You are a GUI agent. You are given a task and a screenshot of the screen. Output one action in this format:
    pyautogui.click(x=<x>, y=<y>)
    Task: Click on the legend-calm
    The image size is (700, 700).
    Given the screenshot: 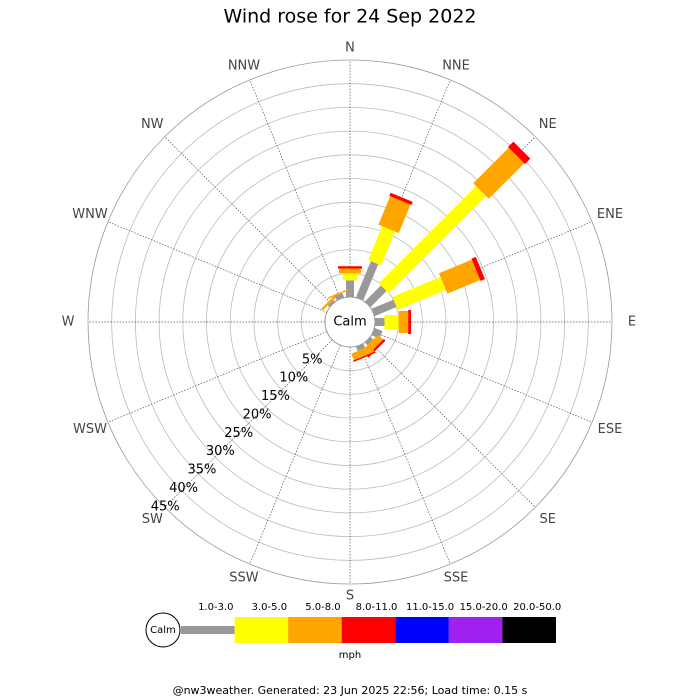 What is the action you would take?
    pyautogui.click(x=163, y=630)
    